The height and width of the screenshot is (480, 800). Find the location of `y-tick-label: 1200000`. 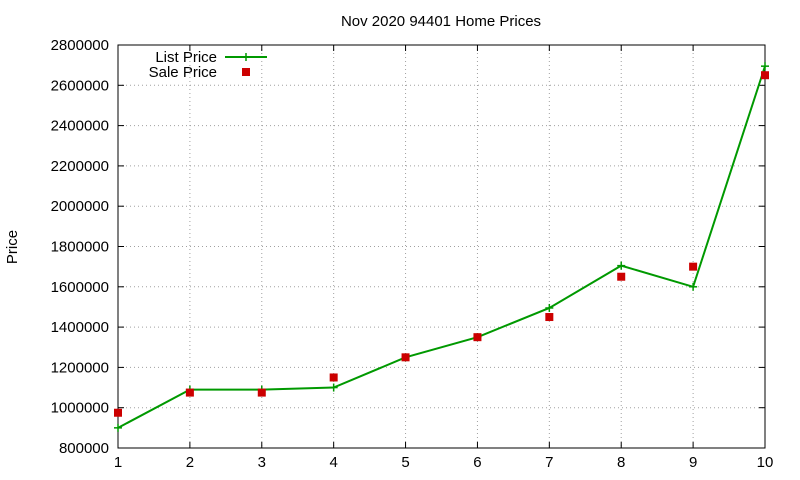

y-tick-label: 1200000 is located at coordinates (80, 367).